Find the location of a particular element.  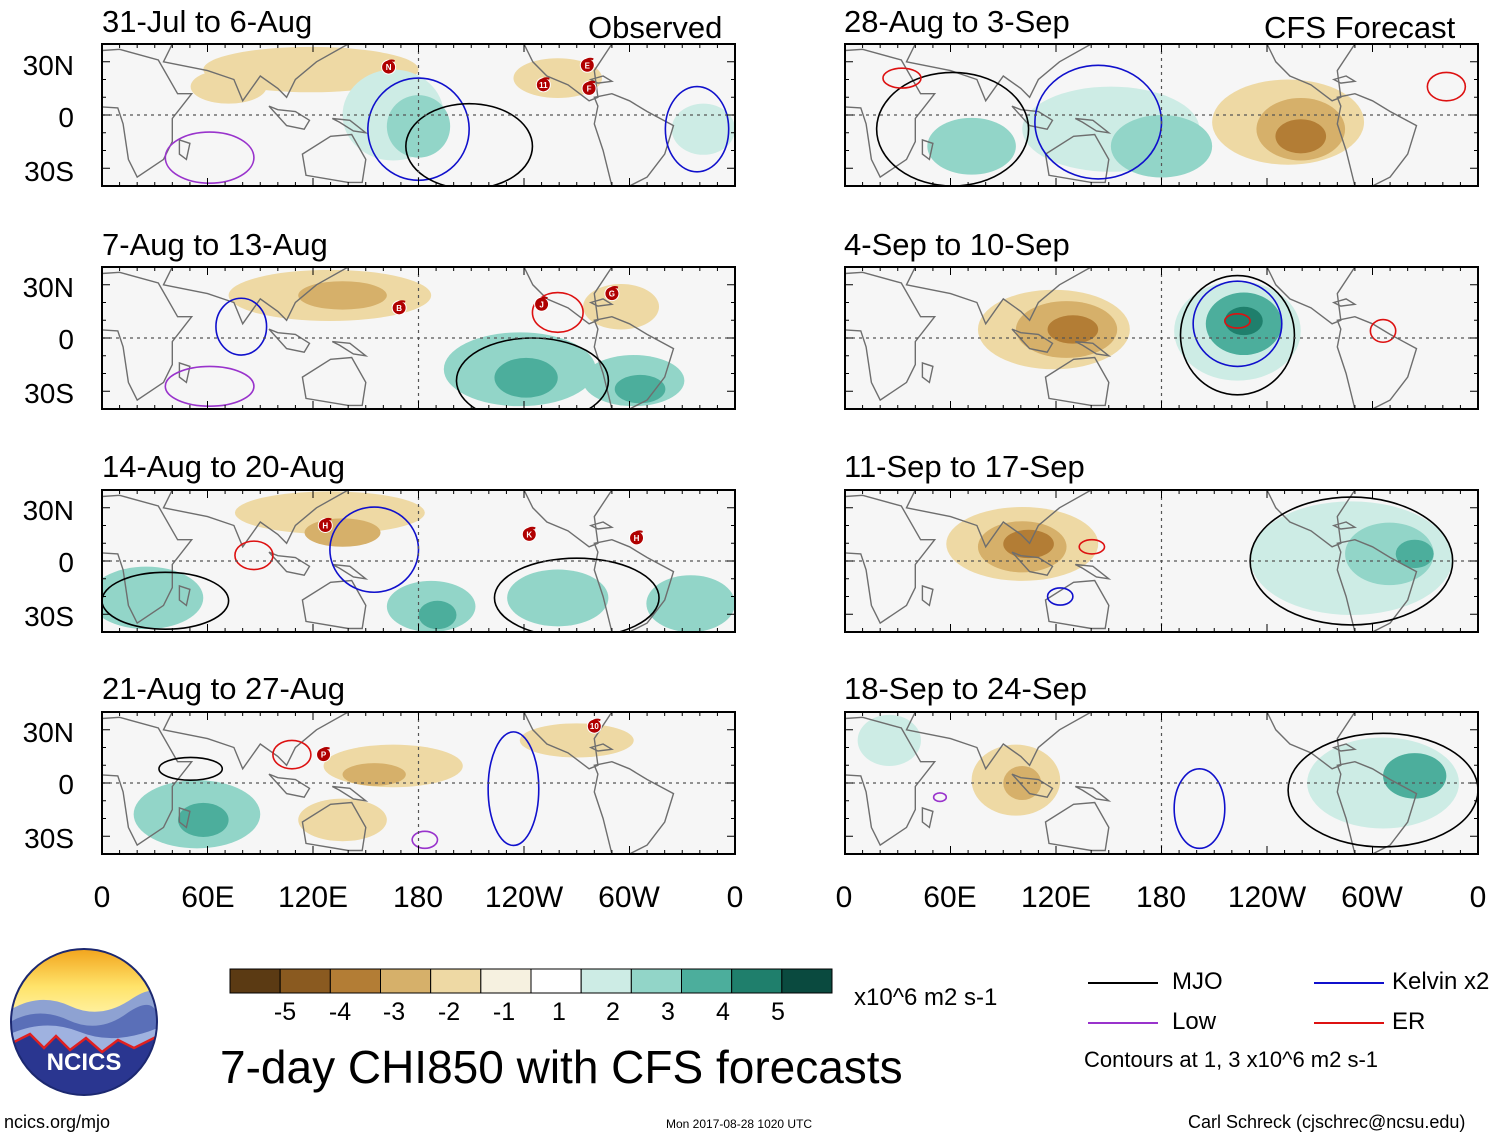

ncics-logo: NCICS is located at coordinates (84, 1022).